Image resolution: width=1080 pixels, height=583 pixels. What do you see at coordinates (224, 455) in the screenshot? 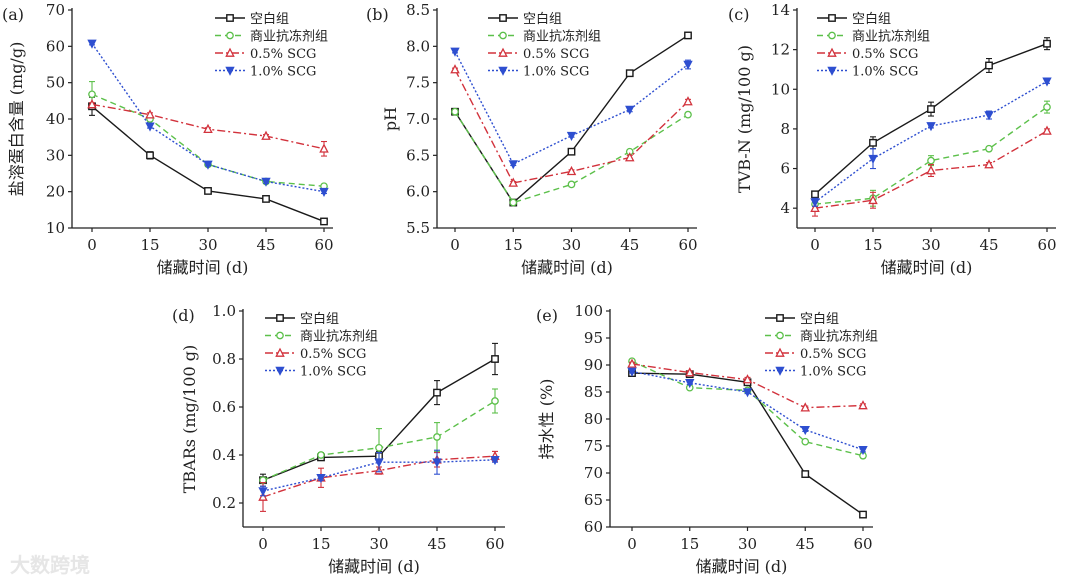
I see `y-tick-label: 0.4` at bounding box center [224, 455].